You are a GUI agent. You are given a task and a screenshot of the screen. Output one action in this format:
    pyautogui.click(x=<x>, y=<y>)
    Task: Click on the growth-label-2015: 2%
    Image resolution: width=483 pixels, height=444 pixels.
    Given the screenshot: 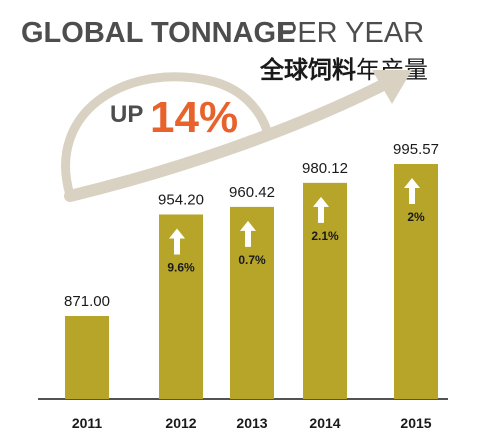 What is the action you would take?
    pyautogui.click(x=416, y=217)
    